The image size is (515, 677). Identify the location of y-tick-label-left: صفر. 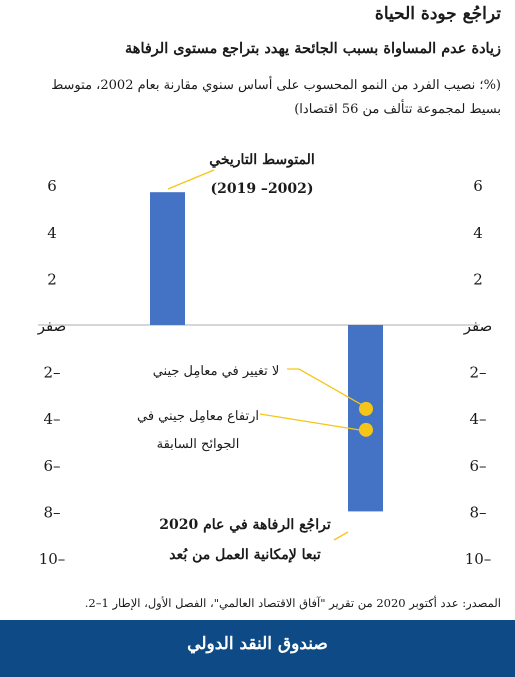
(52, 326).